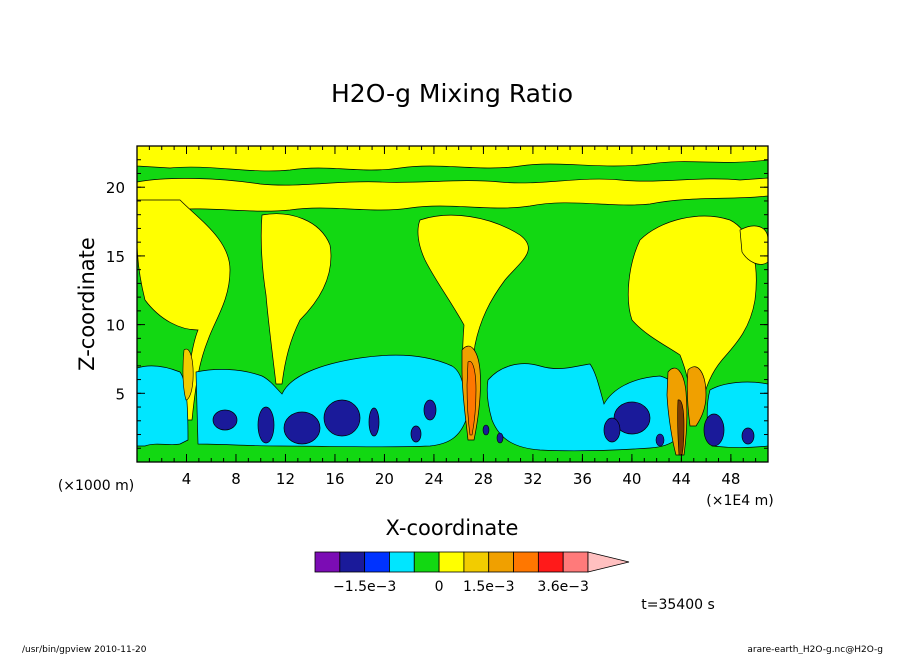 Image resolution: width=904 pixels, height=654 pixels. What do you see at coordinates (739, 501) in the screenshot?
I see `x-unit-right: (×1E4 m)` at bounding box center [739, 501].